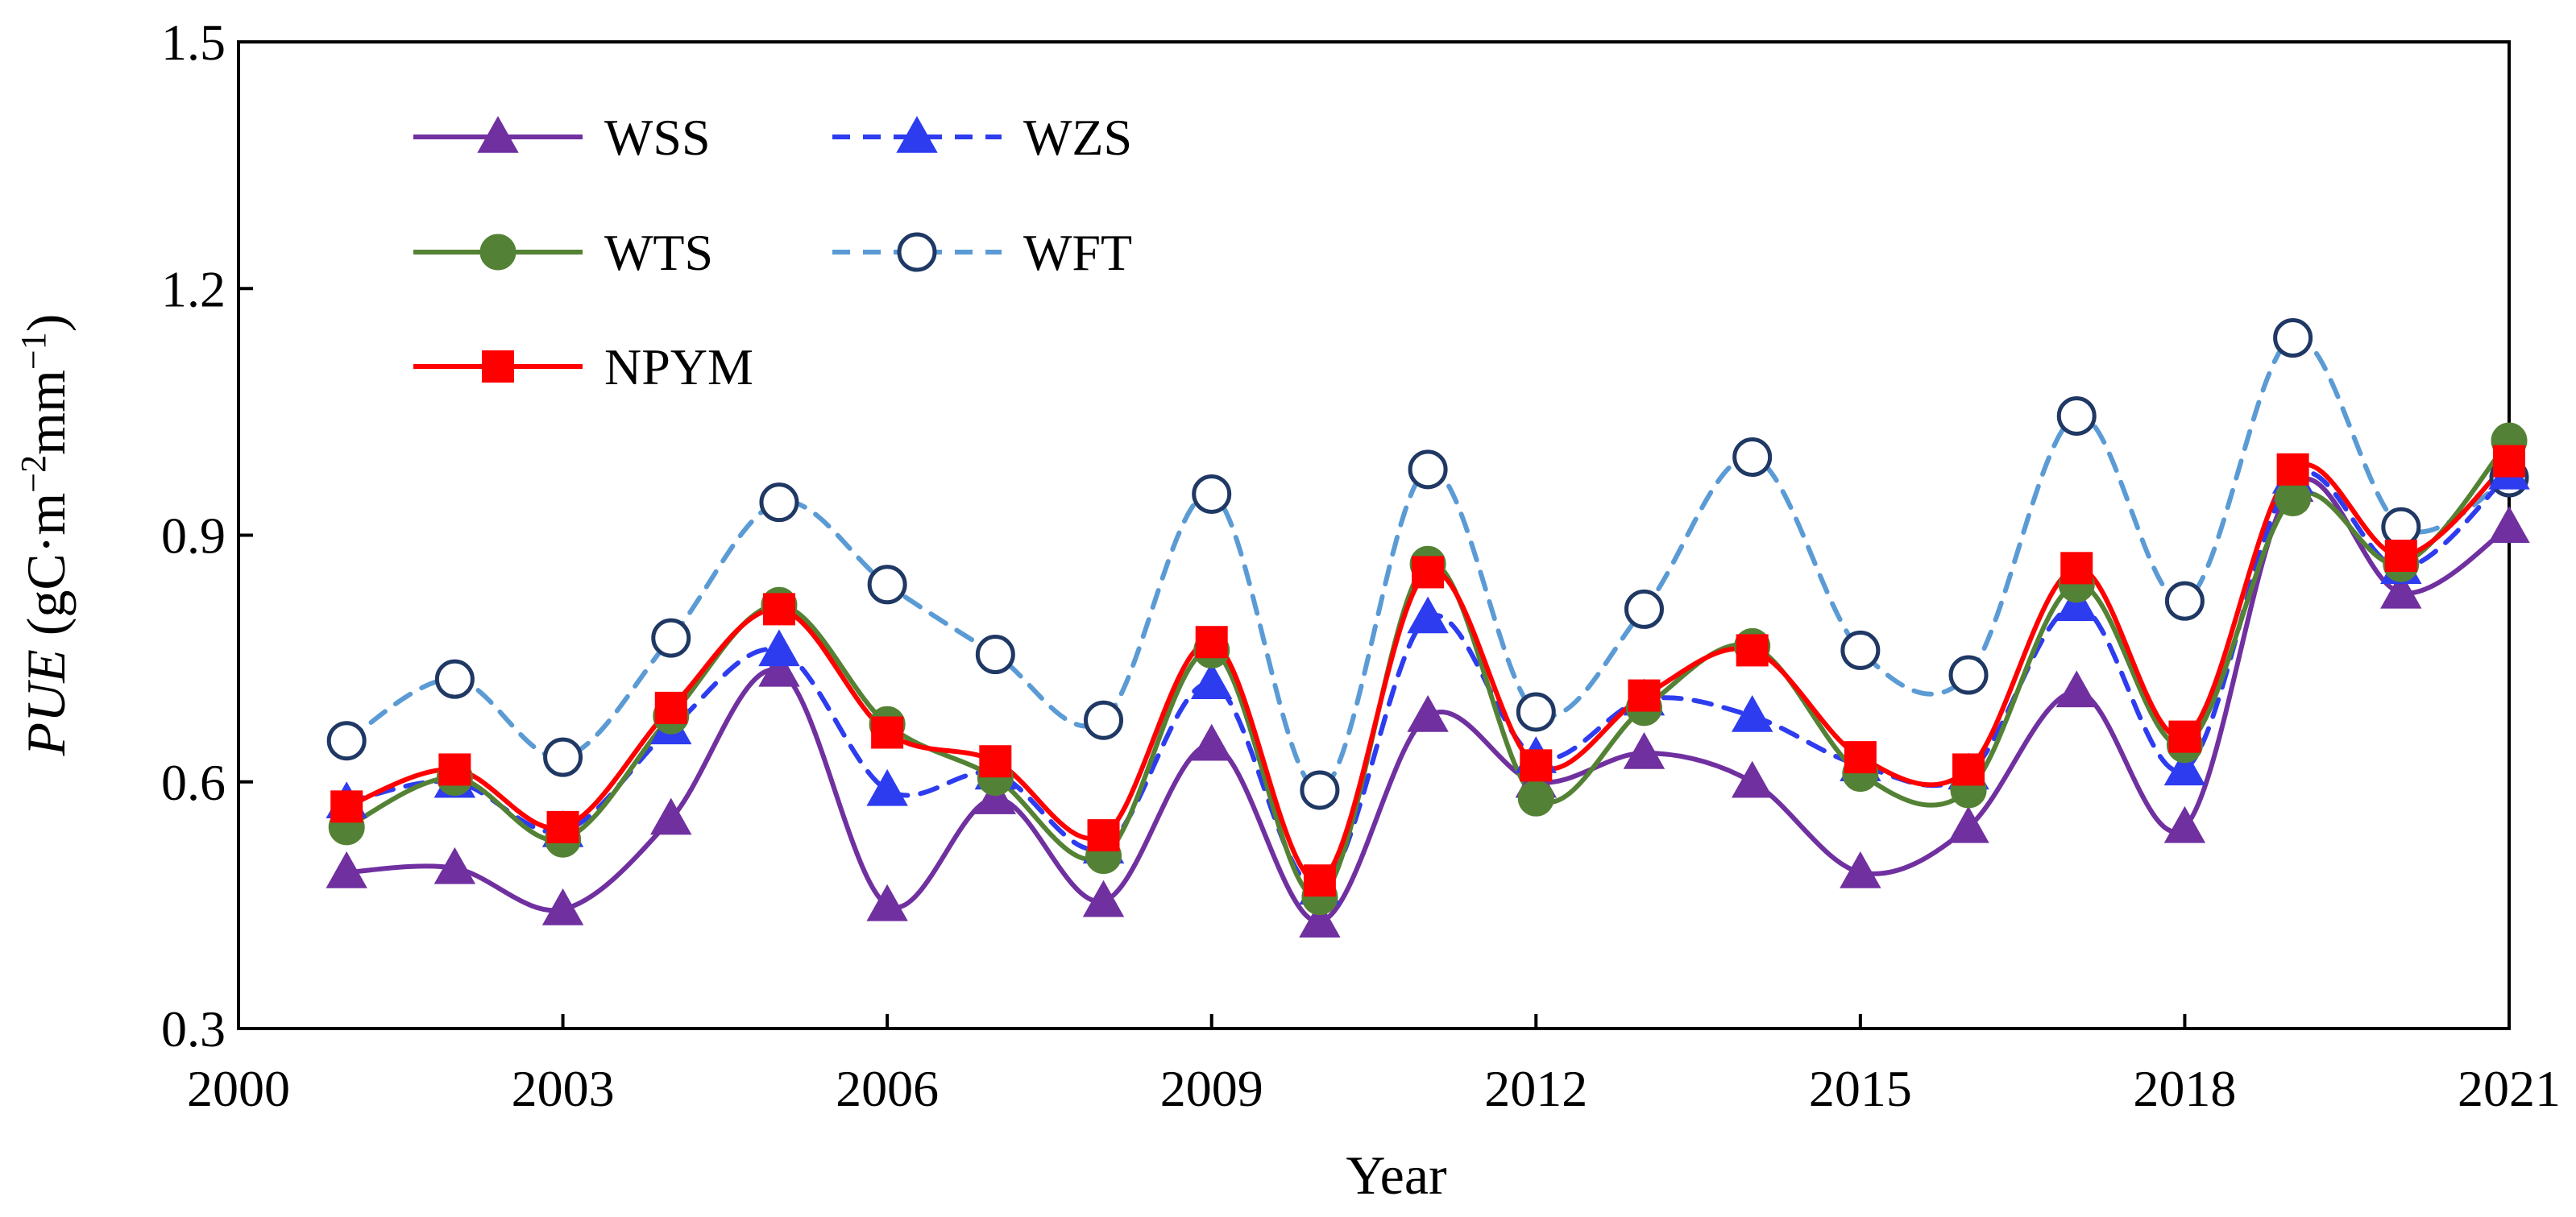  I want to click on point-wts-2019, so click(2293, 498).